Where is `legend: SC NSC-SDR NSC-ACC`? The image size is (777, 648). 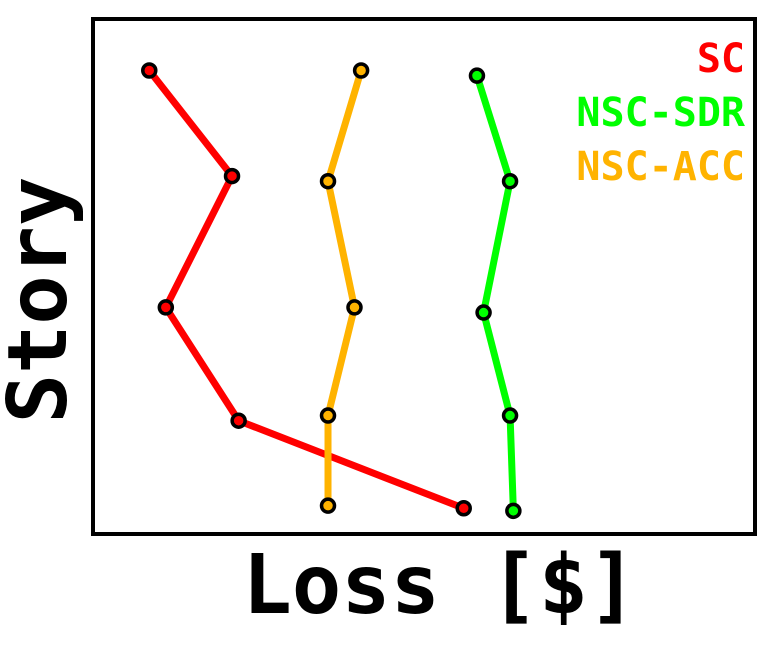 legend: SC NSC-SDR NSC-ACC is located at coordinates (660, 113).